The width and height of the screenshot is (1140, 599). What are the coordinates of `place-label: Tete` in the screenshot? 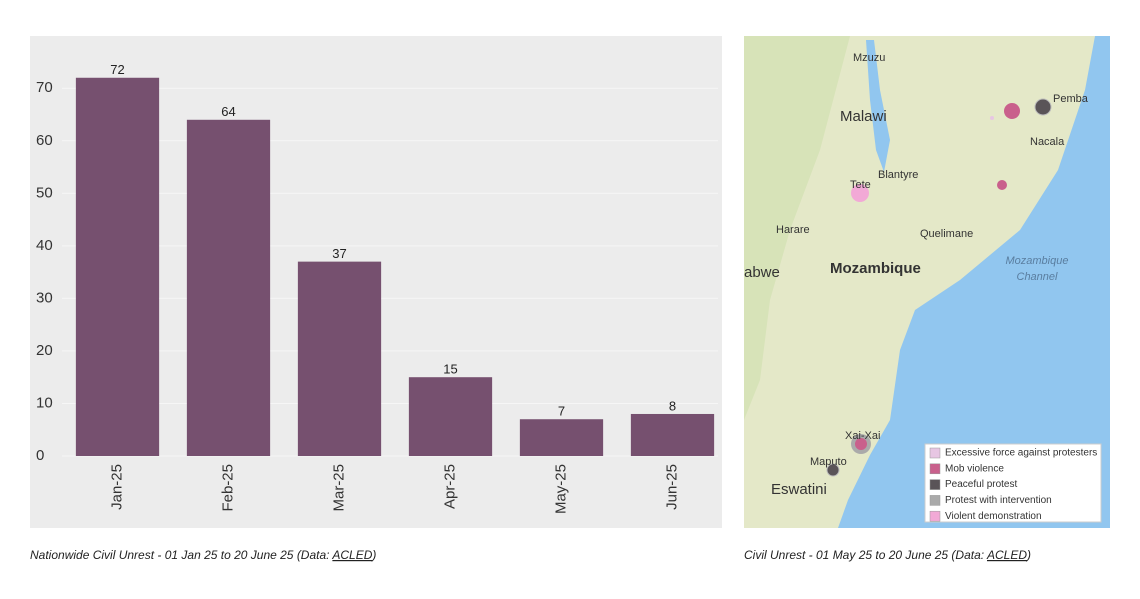 It's located at (860, 185).